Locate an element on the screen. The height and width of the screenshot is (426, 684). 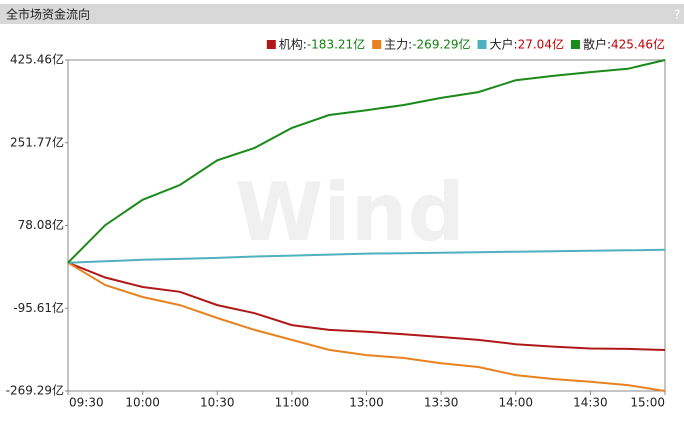
series-line is located at coordinates (366, 256).